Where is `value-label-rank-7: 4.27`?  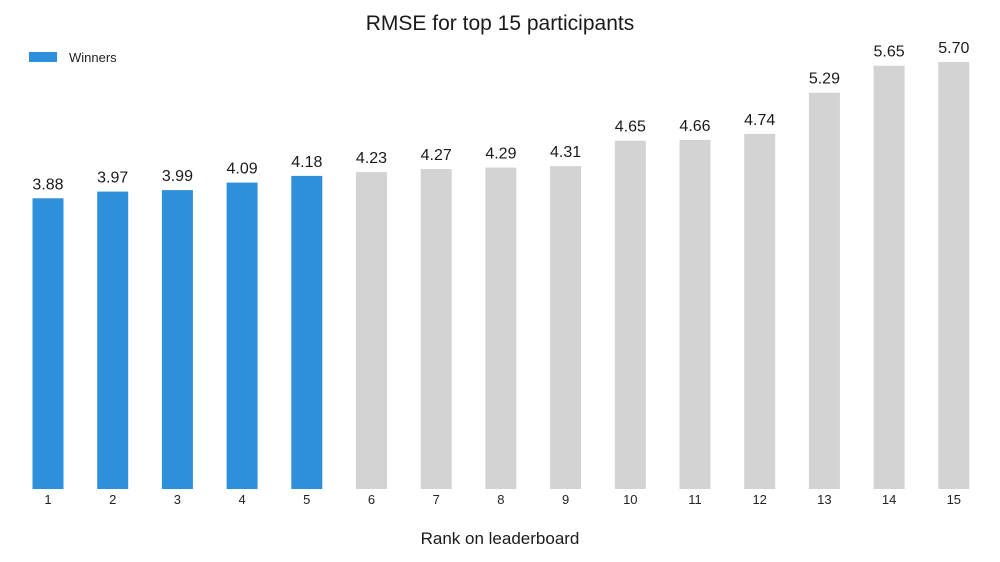 value-label-rank-7: 4.27 is located at coordinates (436, 155).